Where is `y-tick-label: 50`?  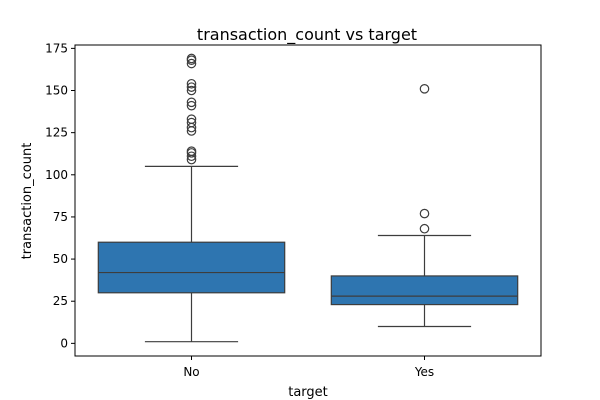
y-tick-label: 50 is located at coordinates (60, 259).